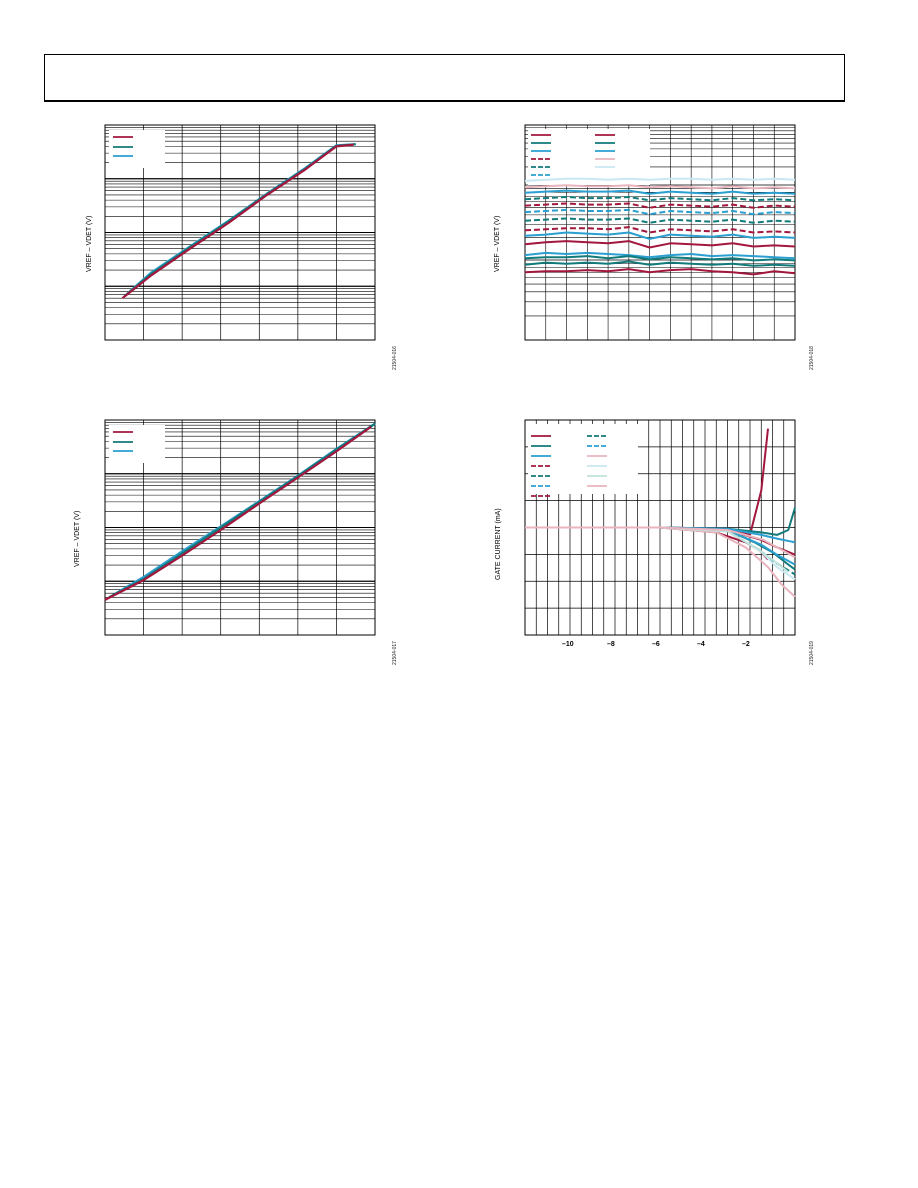 This screenshot has height=1188, width=918. I want to click on page-header-box, so click(444, 78).